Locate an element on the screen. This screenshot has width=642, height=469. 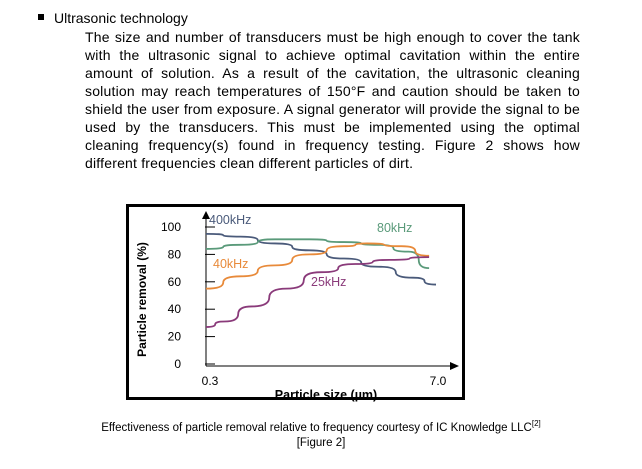
x-axis-label: Particle size (µm) is located at coordinates (326, 395).